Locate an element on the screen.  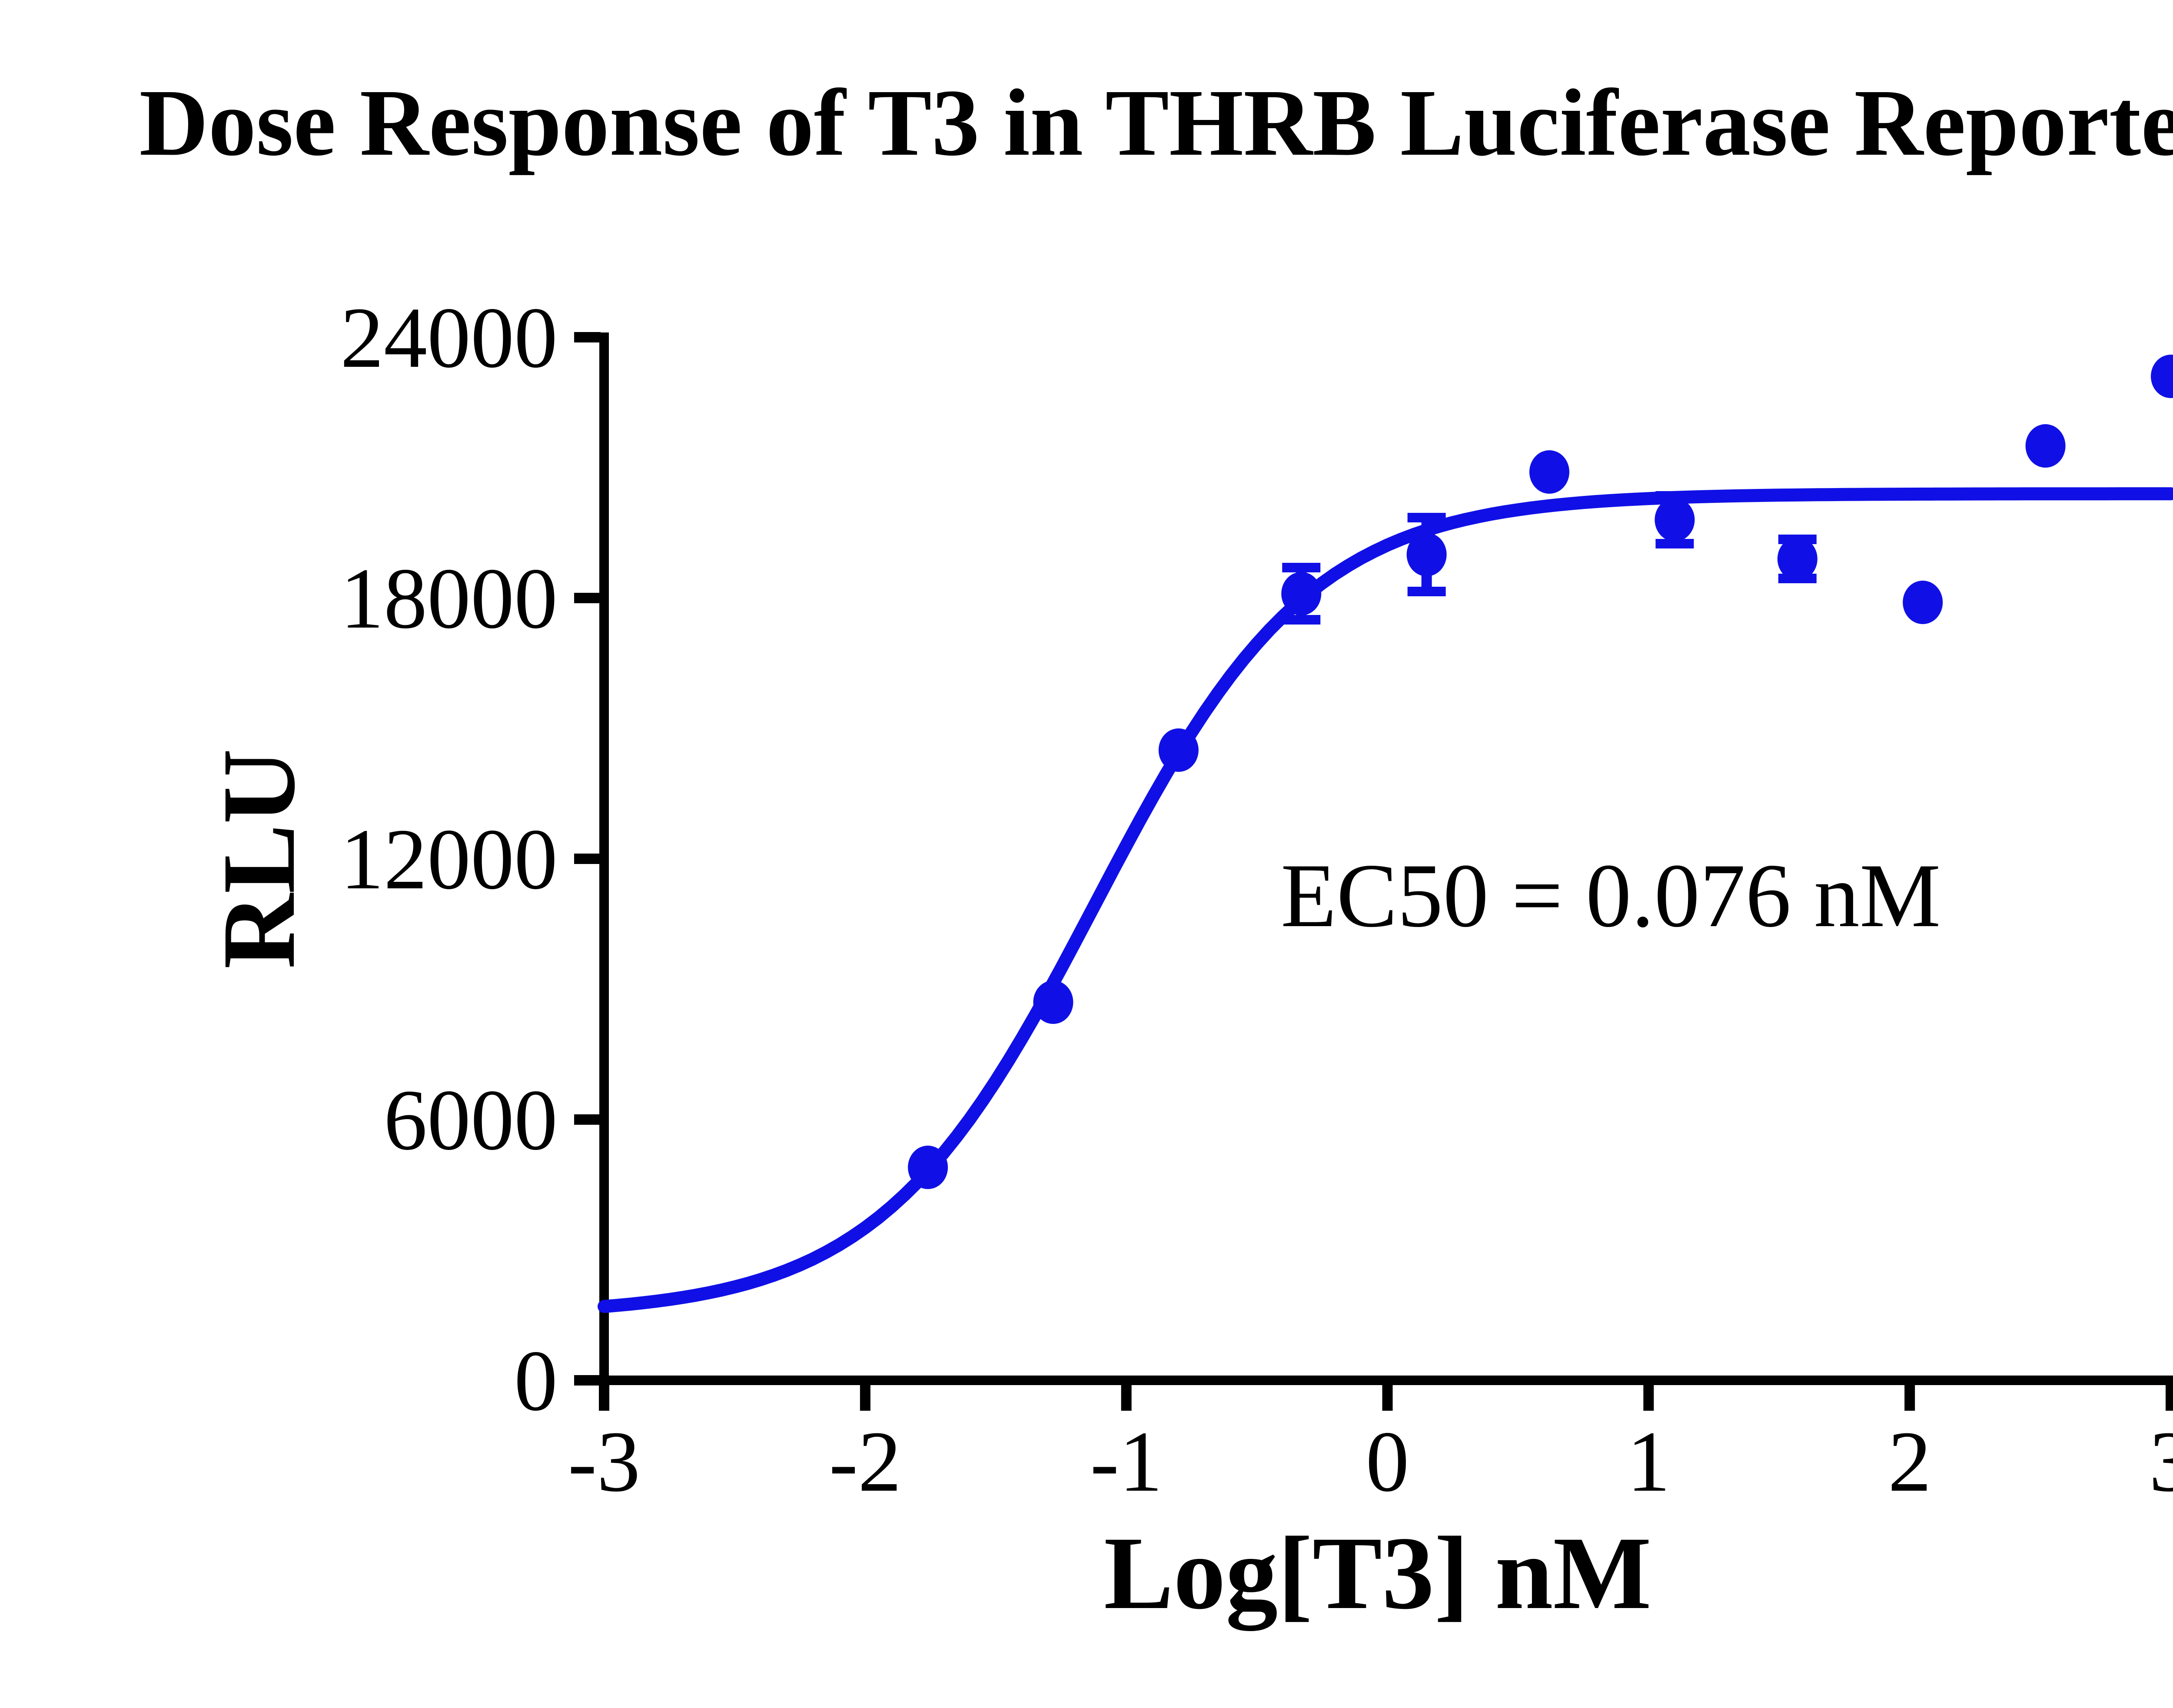
x-tick-label: 0 is located at coordinates (1387, 1462).